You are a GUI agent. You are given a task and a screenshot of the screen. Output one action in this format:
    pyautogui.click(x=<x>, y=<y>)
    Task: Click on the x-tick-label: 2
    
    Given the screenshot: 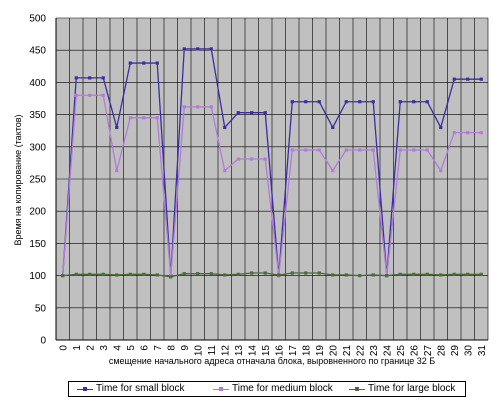 What is the action you would take?
    pyautogui.click(x=90, y=348)
    